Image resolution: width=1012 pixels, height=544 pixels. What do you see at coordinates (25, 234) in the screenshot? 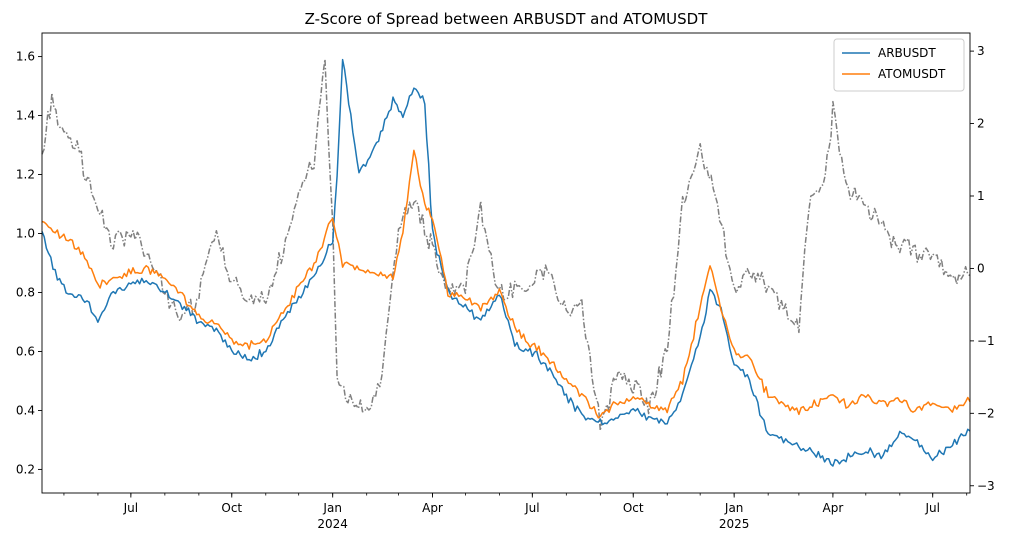
I see `y-tick-label: 1.0` at bounding box center [25, 234].